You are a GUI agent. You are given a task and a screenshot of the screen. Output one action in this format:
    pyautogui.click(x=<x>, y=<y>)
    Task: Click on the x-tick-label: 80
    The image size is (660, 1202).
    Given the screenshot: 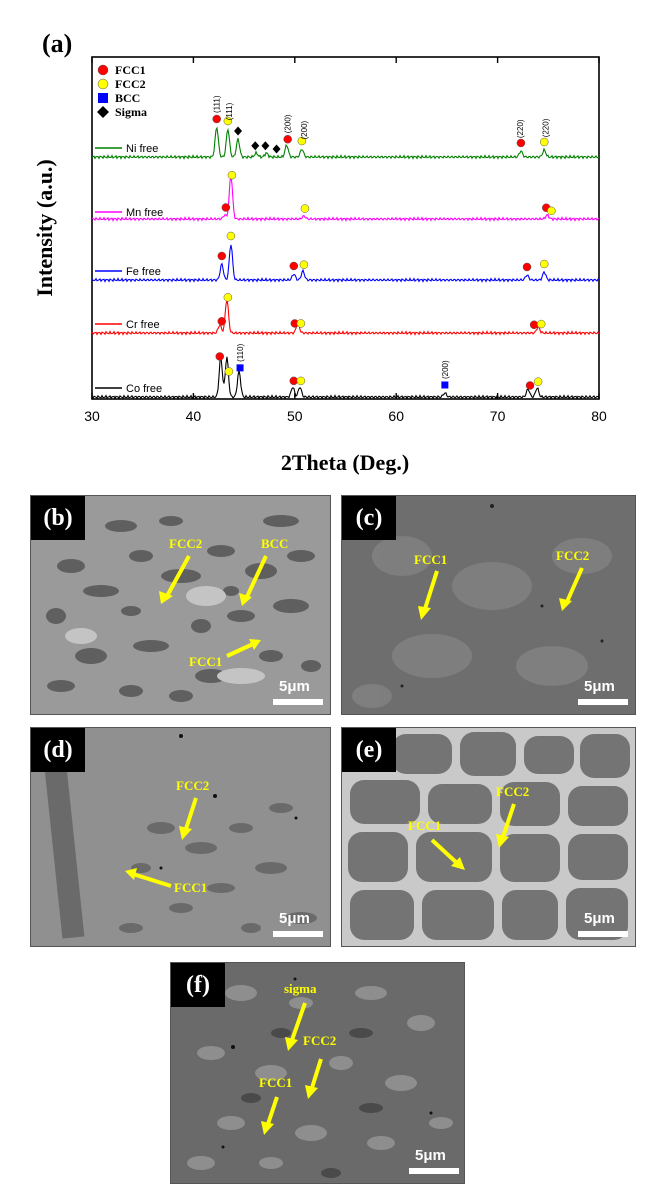 What is the action you would take?
    pyautogui.click(x=599, y=416)
    